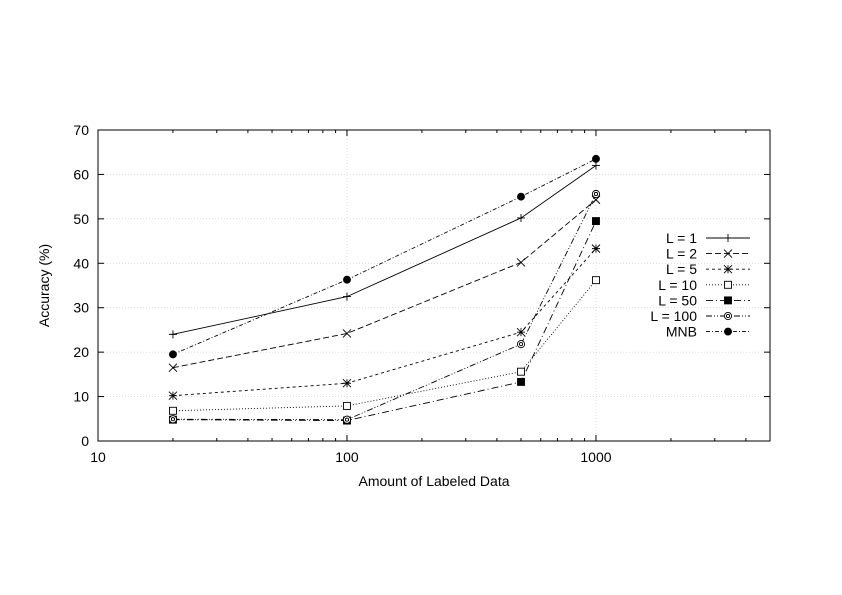  Describe the element at coordinates (681, 332) in the screenshot. I see `legend-label: MNB` at that location.